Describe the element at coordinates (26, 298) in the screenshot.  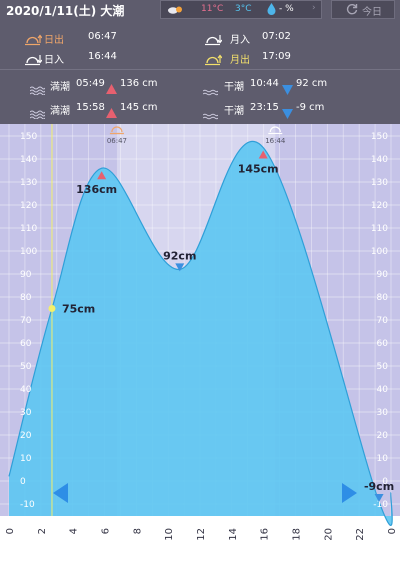
I see `y-tick-label-left: 80` at that location.